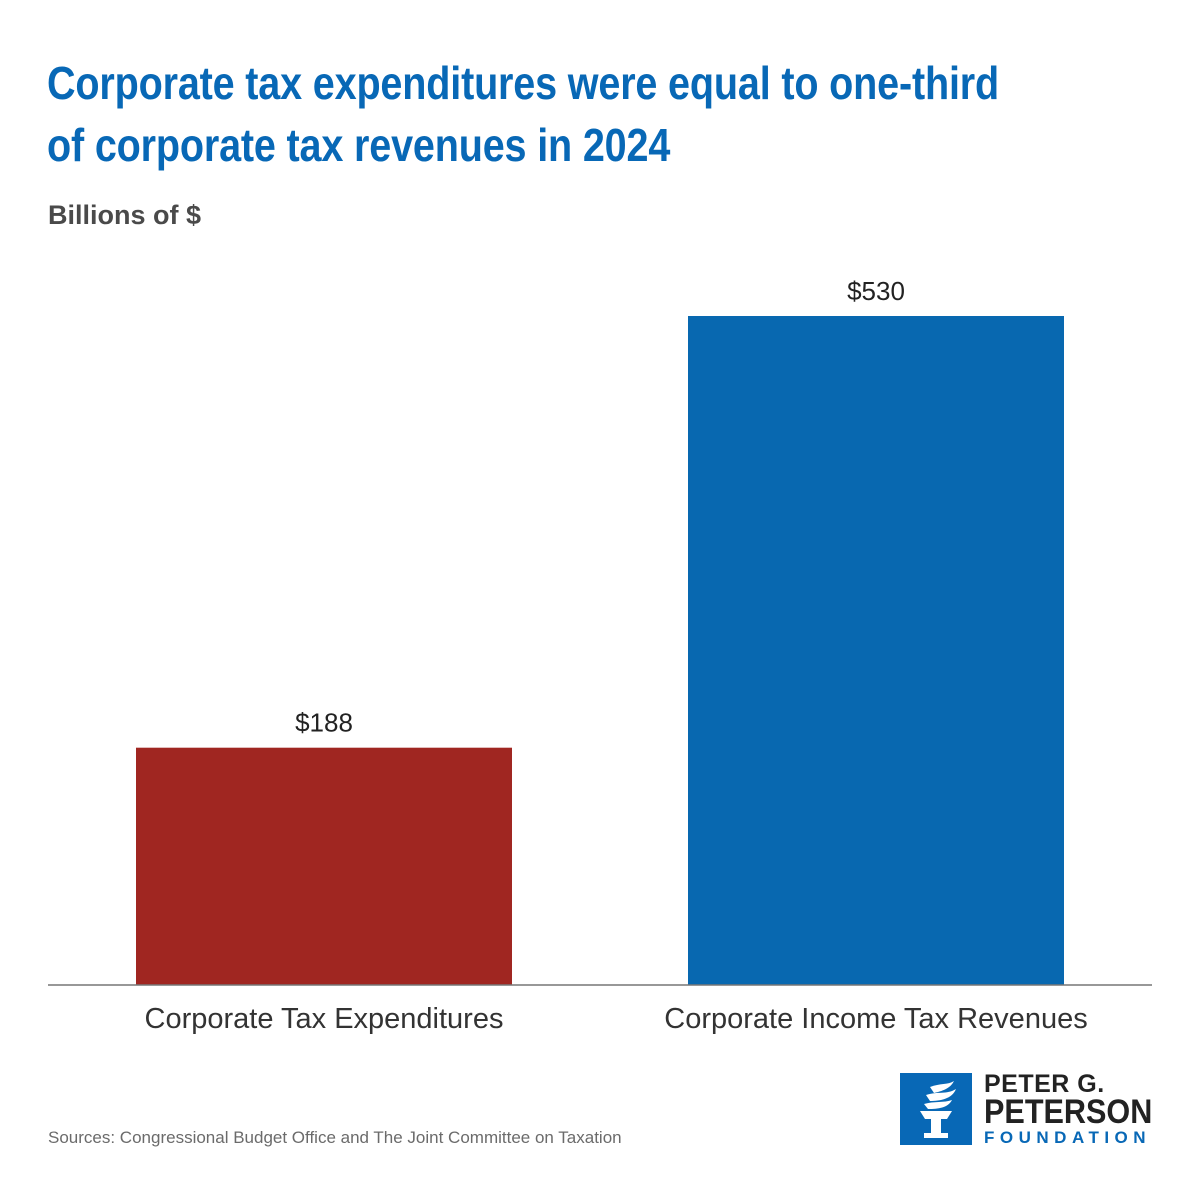 The width and height of the screenshot is (1200, 1200). What do you see at coordinates (324, 1019) in the screenshot?
I see `category-label-1: Corporate Tax Expenditures` at bounding box center [324, 1019].